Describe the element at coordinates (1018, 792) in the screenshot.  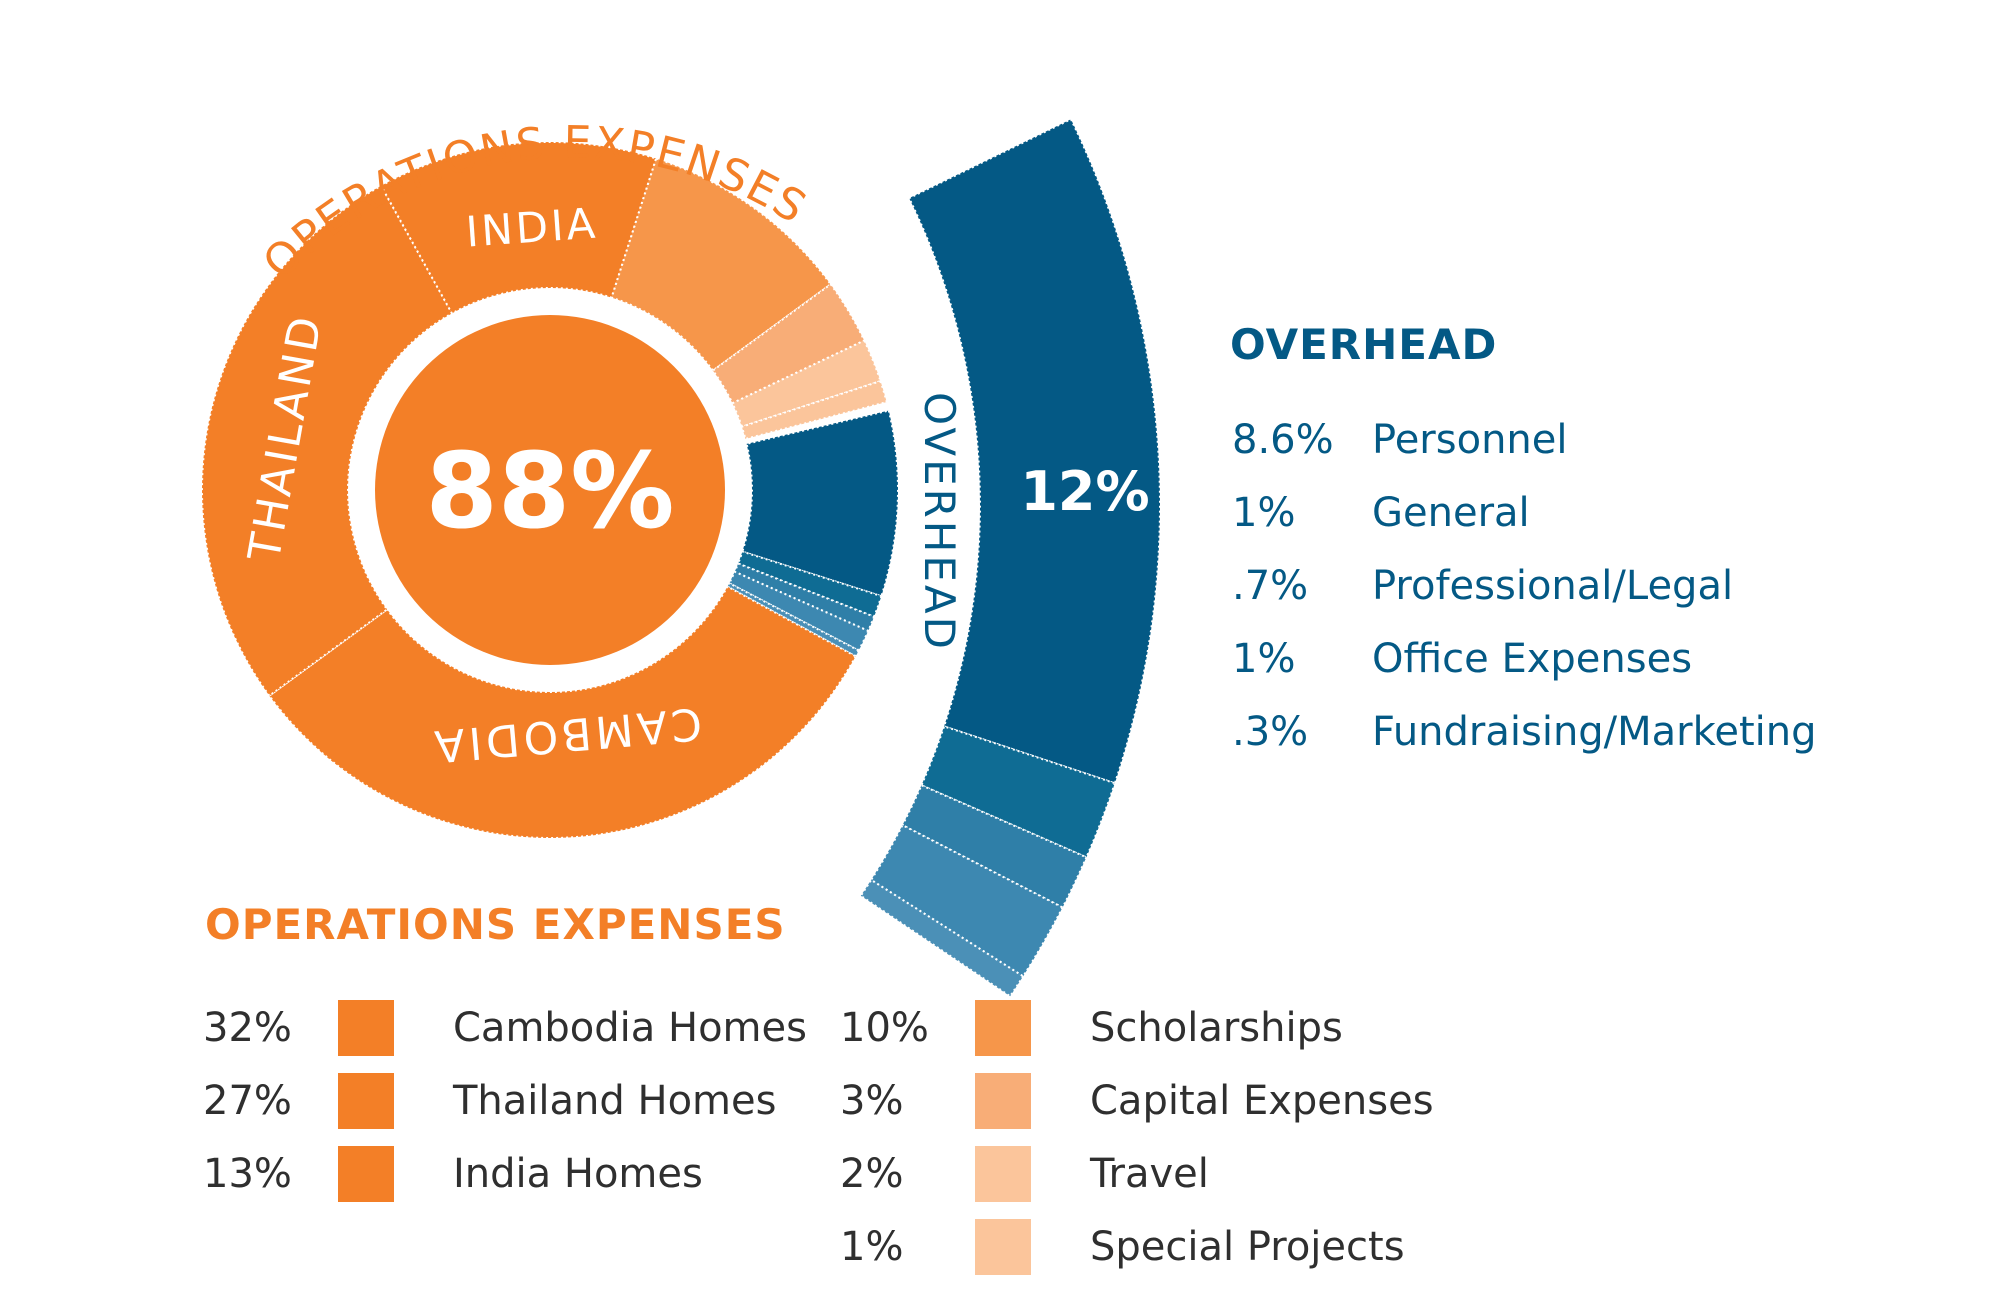
I see `exploded-slice-general` at that location.